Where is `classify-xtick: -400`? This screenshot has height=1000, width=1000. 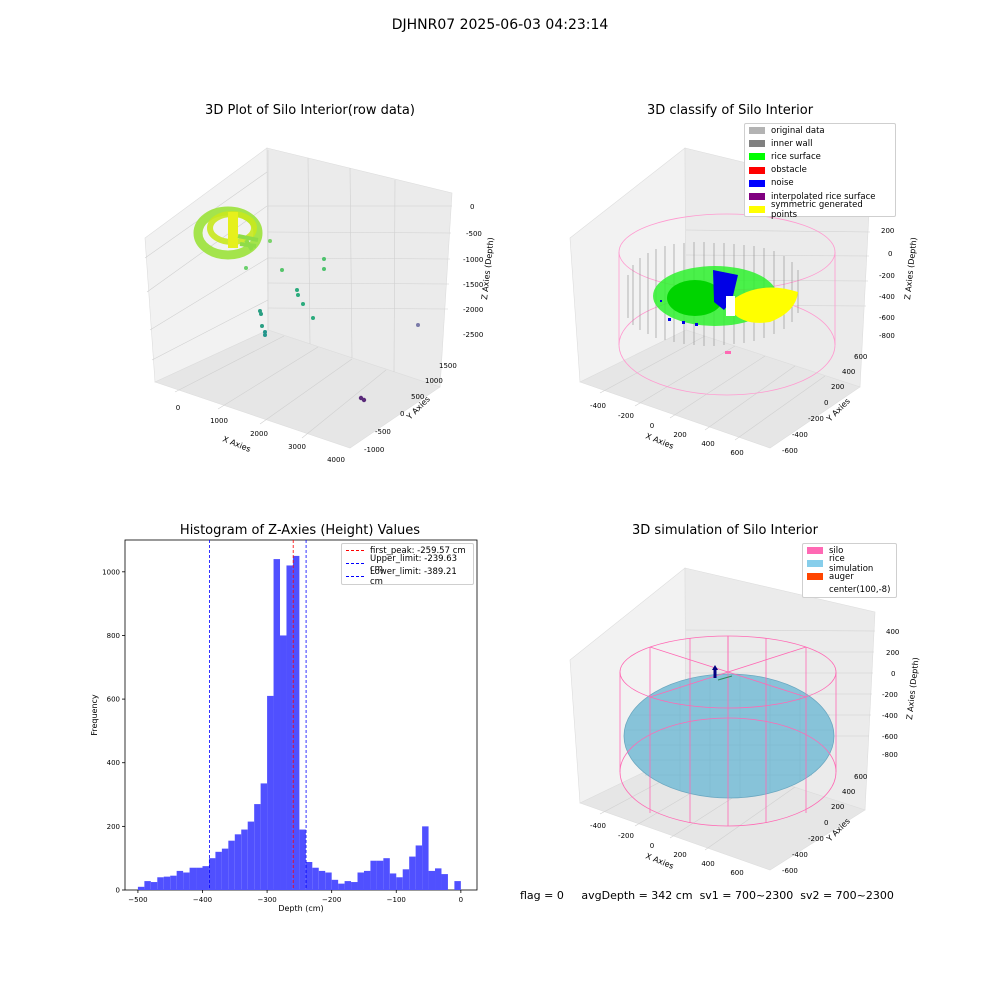
classify-xtick: -400 is located at coordinates (598, 406).